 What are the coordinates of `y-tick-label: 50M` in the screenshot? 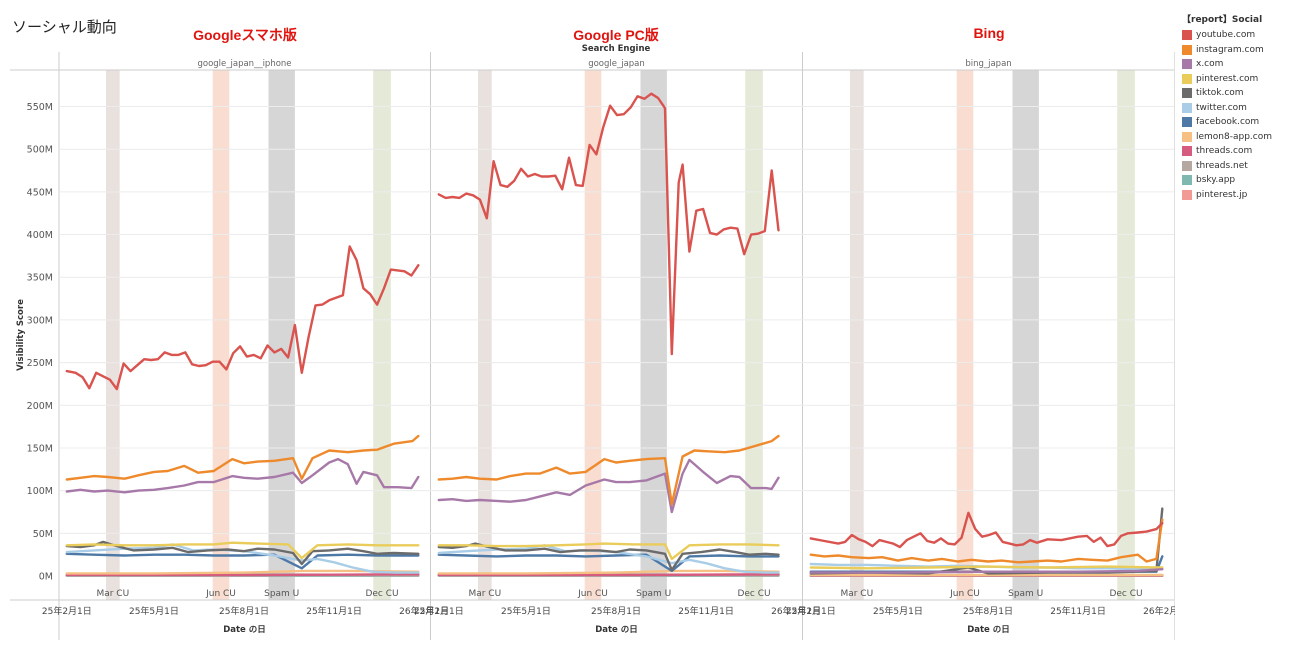 It's located at (43, 534).